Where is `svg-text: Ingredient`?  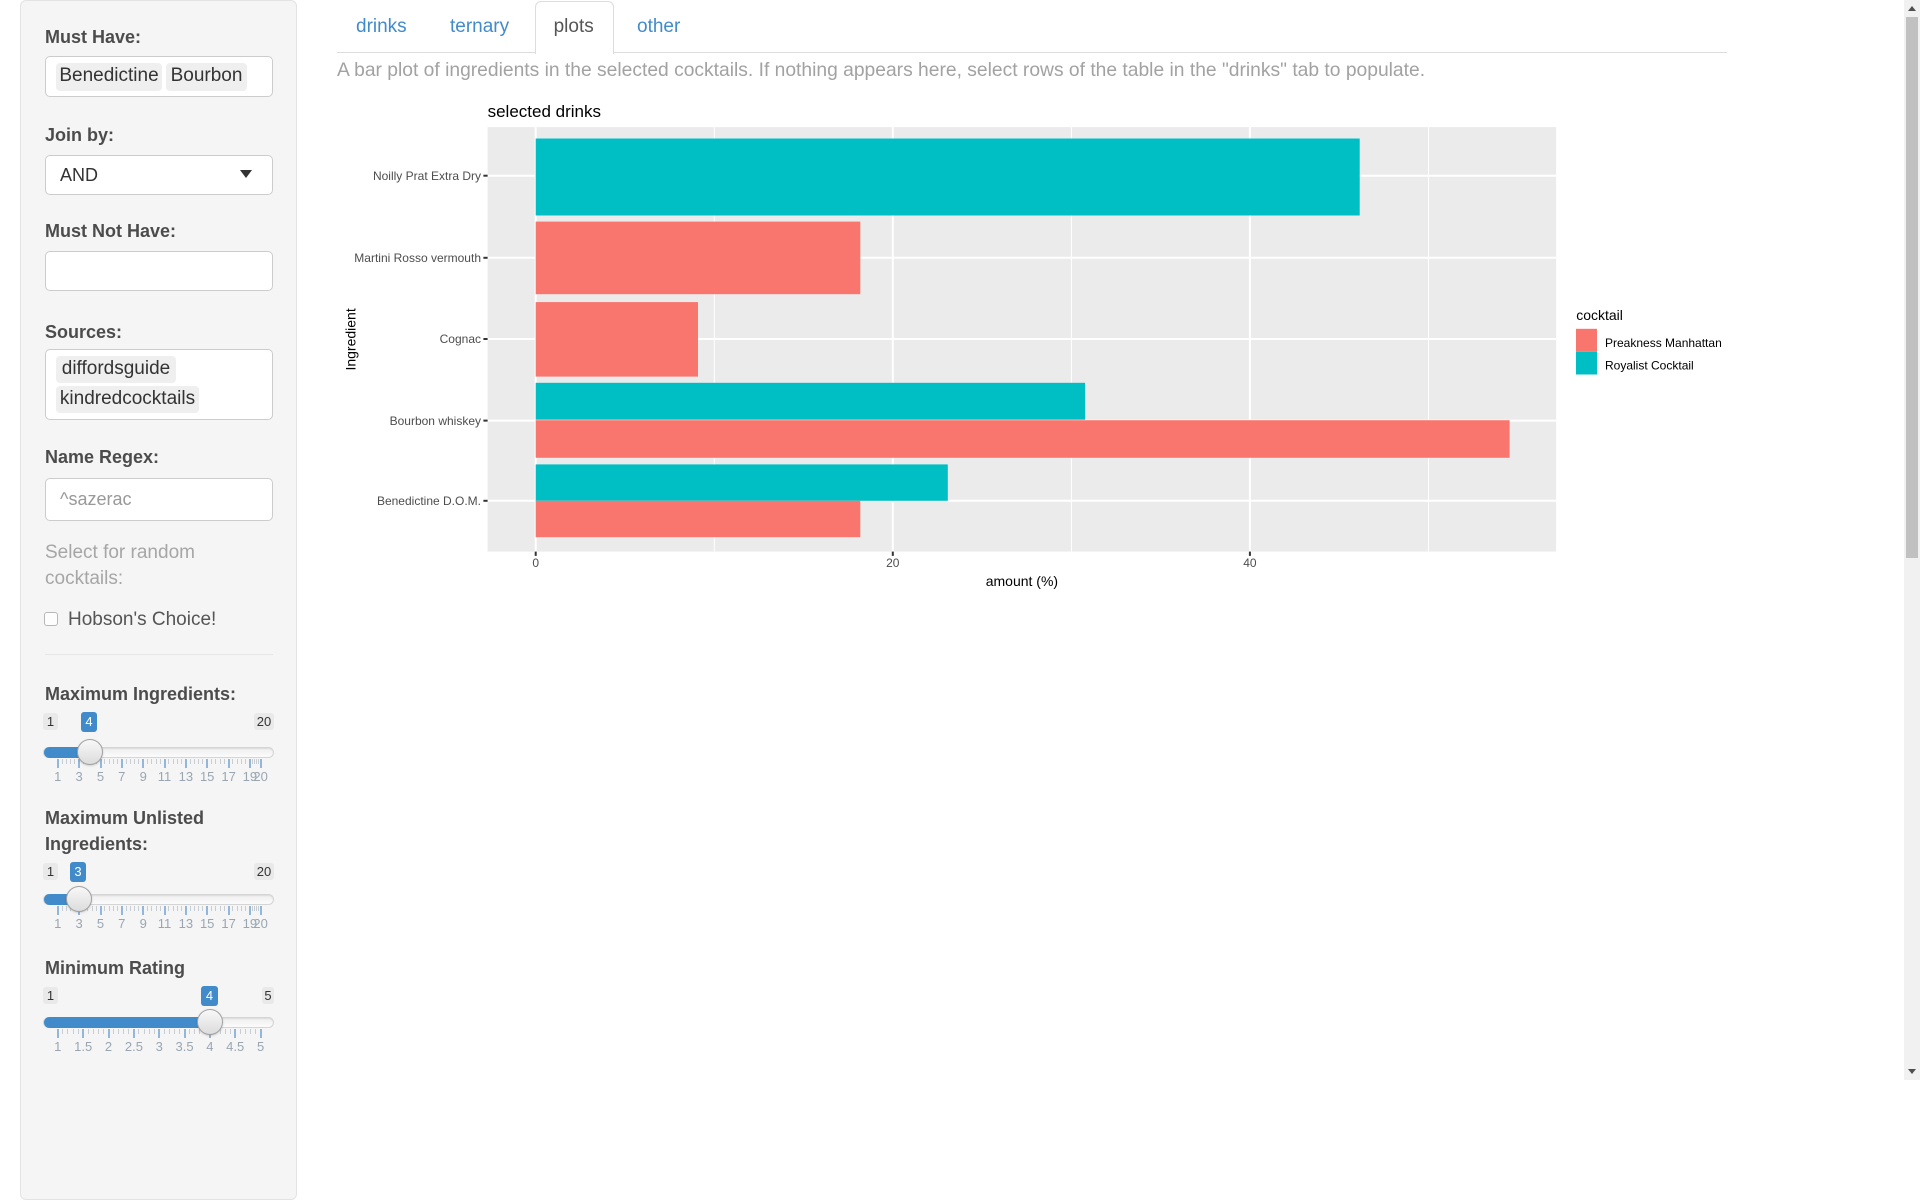 svg-text: Ingredient is located at coordinates (351, 339).